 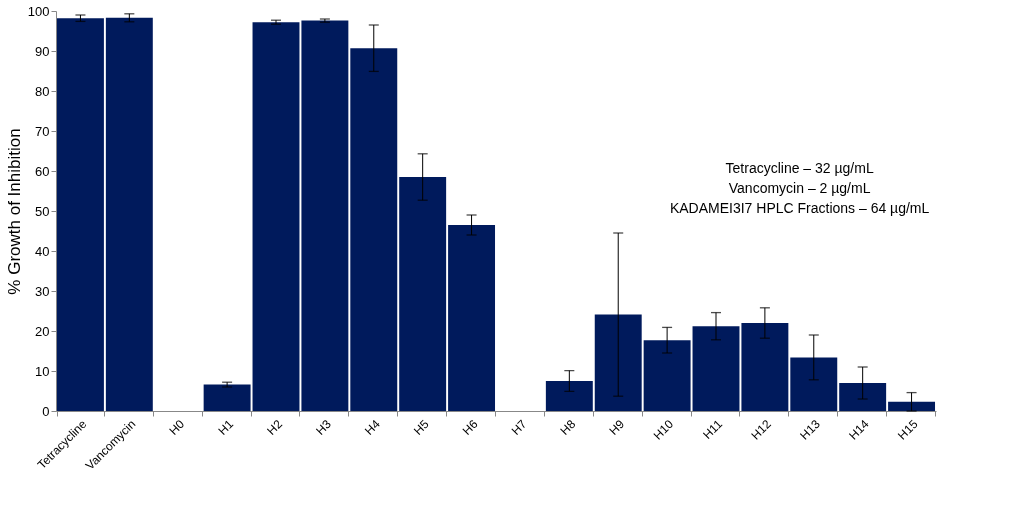 What do you see at coordinates (761, 429) in the screenshot?
I see `x-tick-label: H12` at bounding box center [761, 429].